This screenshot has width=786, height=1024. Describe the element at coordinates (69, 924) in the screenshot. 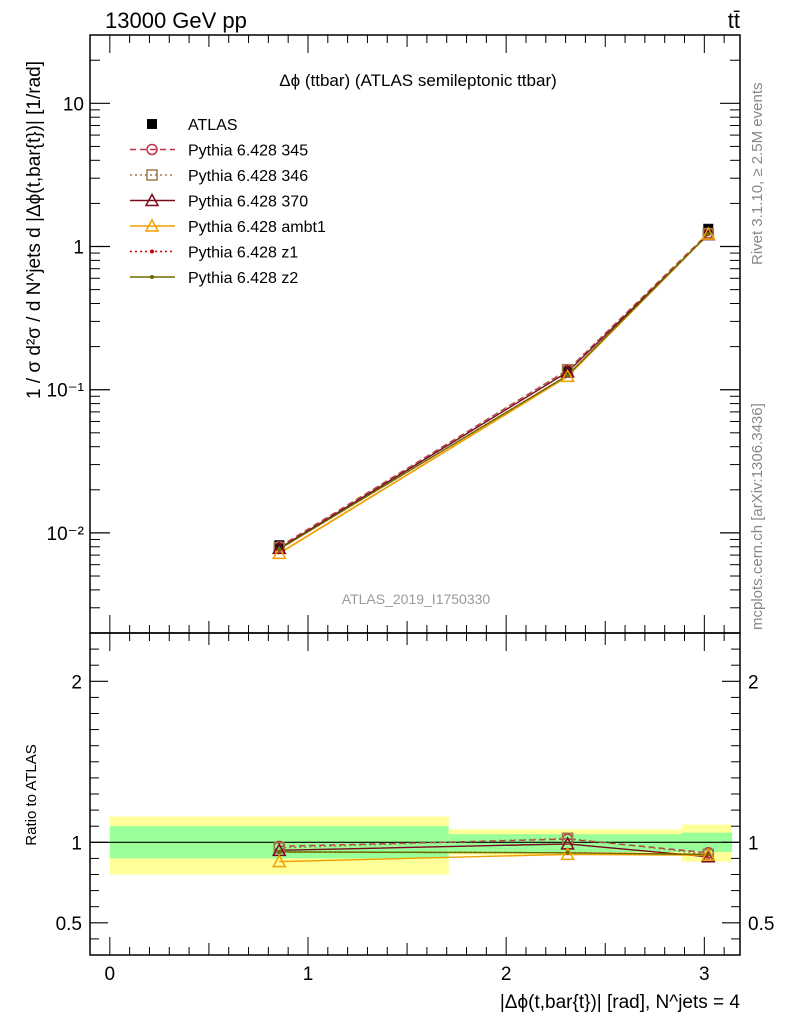

I see `ratio-y-tick-label: 0.5` at that location.